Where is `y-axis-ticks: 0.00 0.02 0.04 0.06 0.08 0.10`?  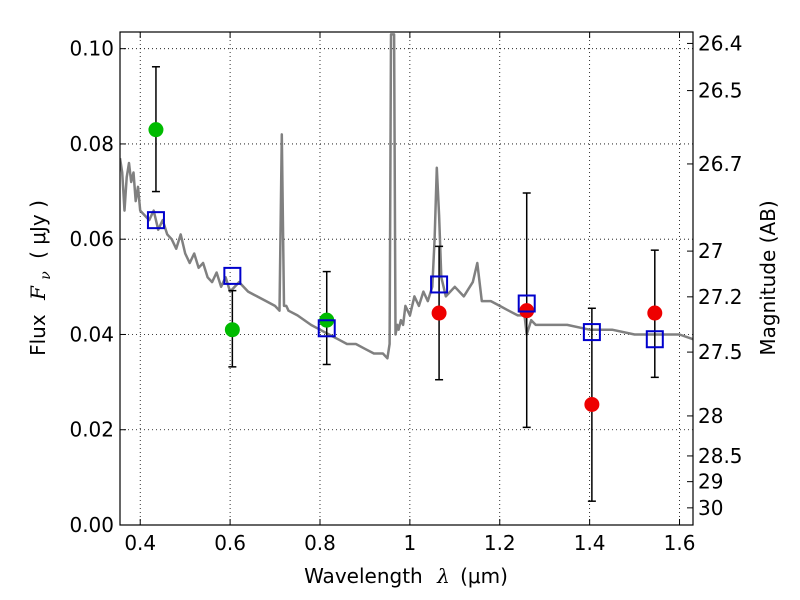 y-axis-ticks: 0.00 0.02 0.04 0.06 0.08 0.10 is located at coordinates (97, 287).